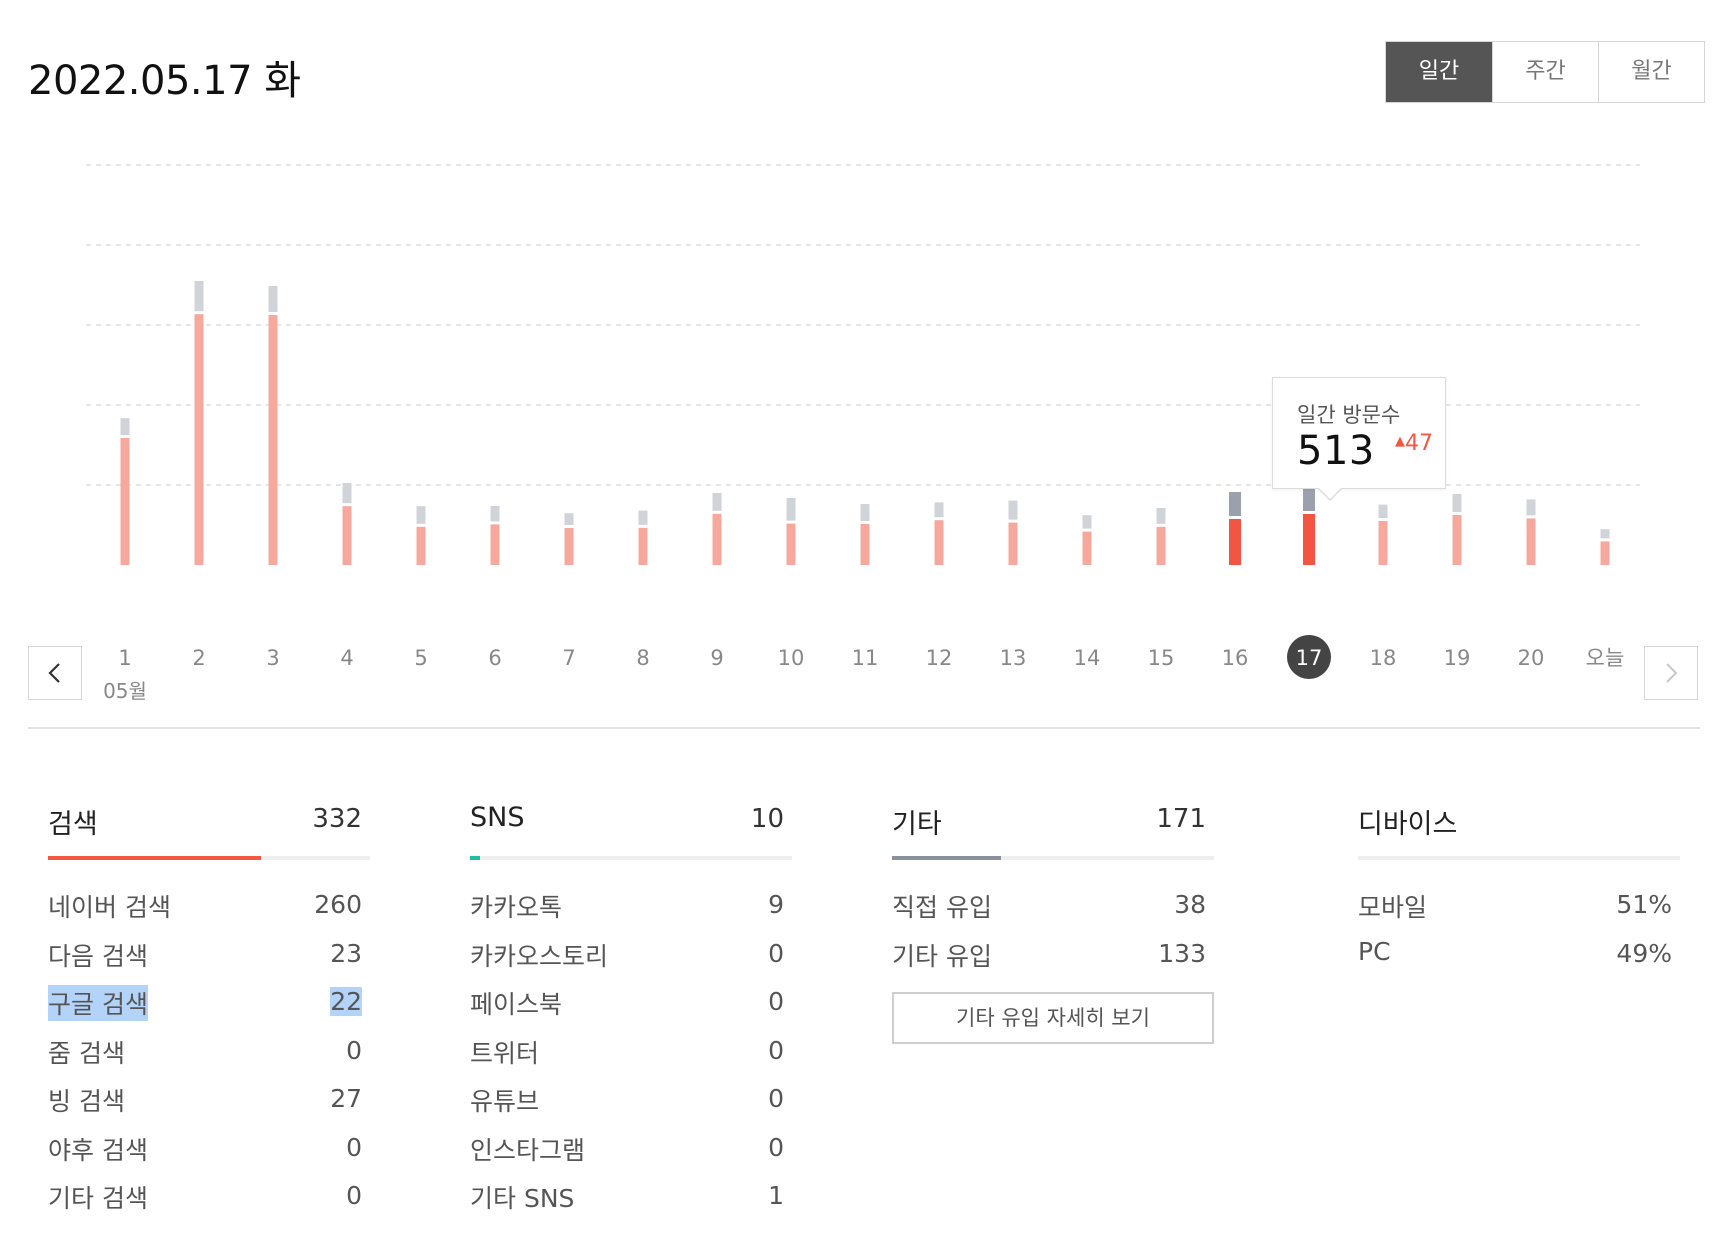 This screenshot has height=1246, width=1734. What do you see at coordinates (98, 1198) in the screenshot?
I see `row-label: 기타 검색` at bounding box center [98, 1198].